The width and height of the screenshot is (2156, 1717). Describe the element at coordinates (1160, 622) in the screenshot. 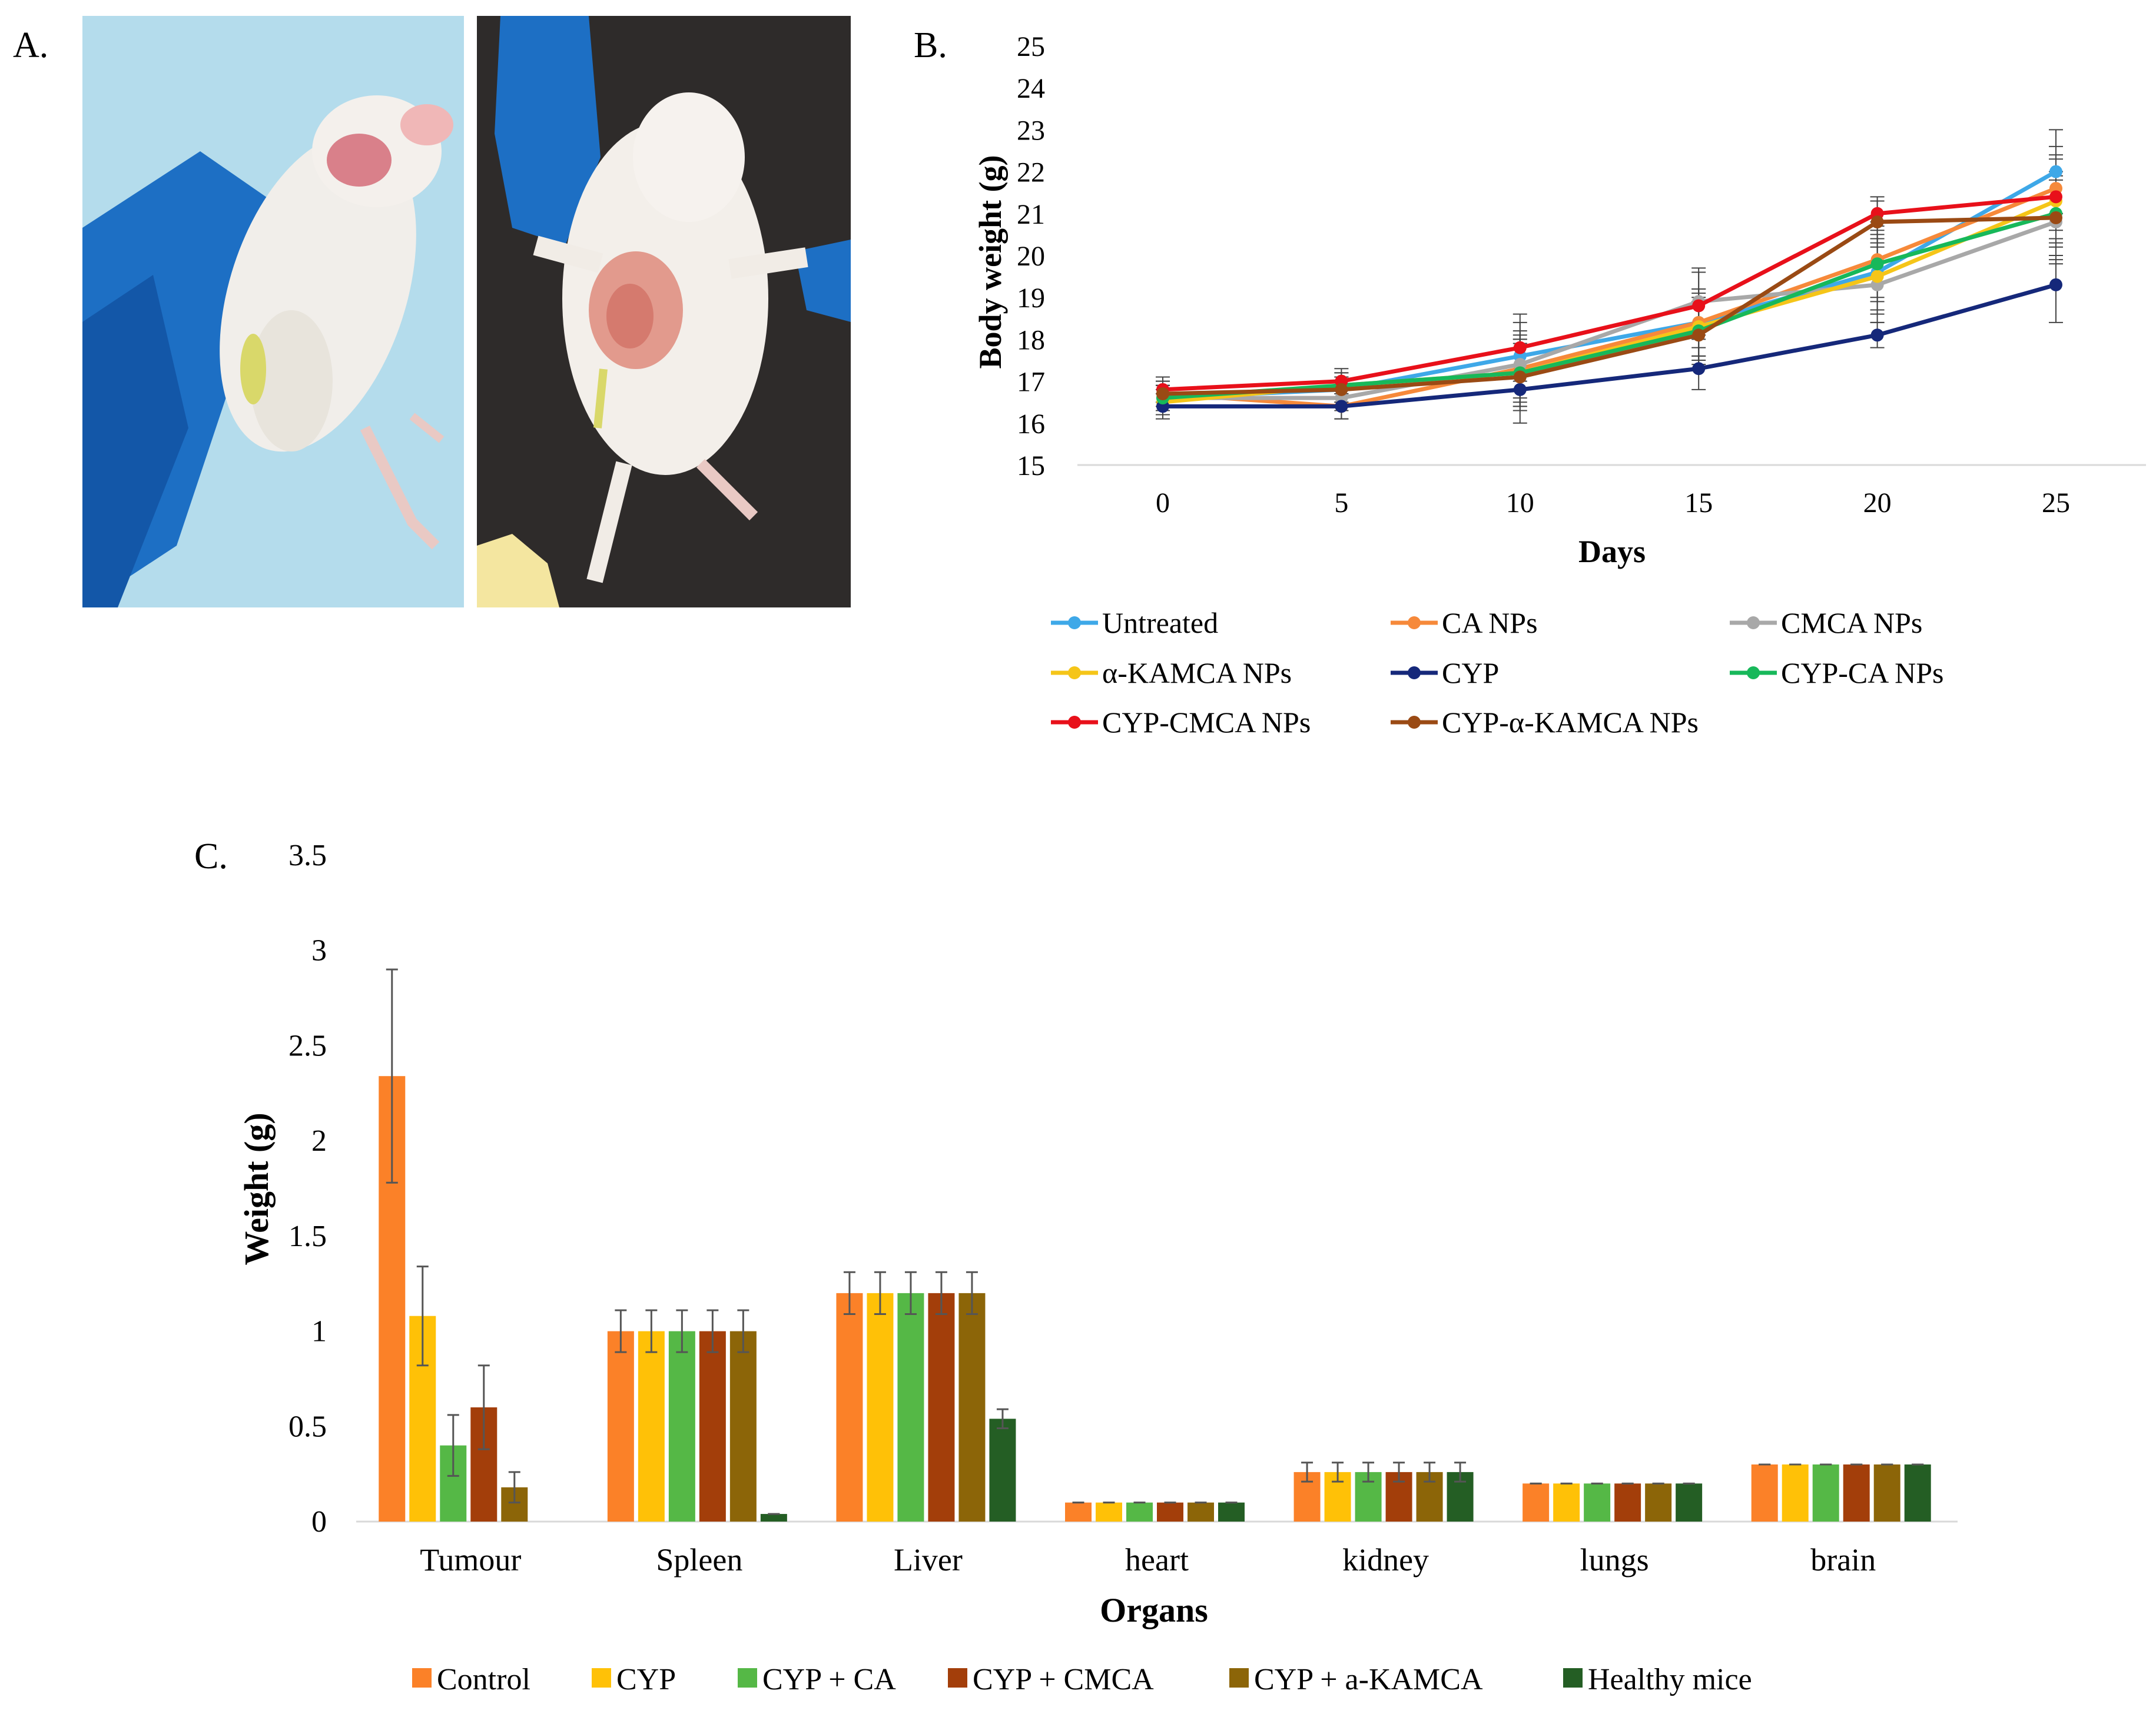

I see `legend-label-untreated: Untreated` at that location.